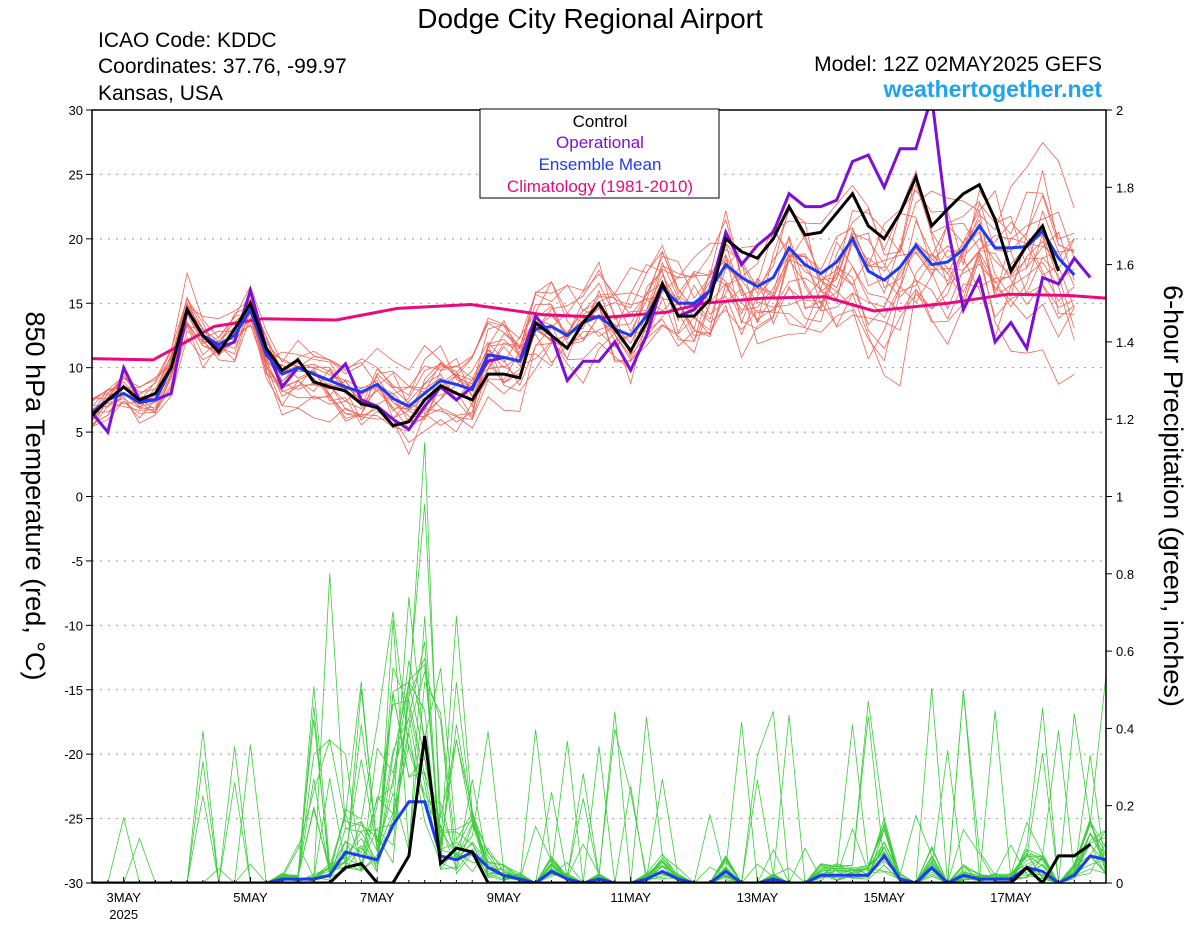 This screenshot has height=927, width=1200. Describe the element at coordinates (1125, 574) in the screenshot. I see `y2-tick-label: 0.8` at that location.